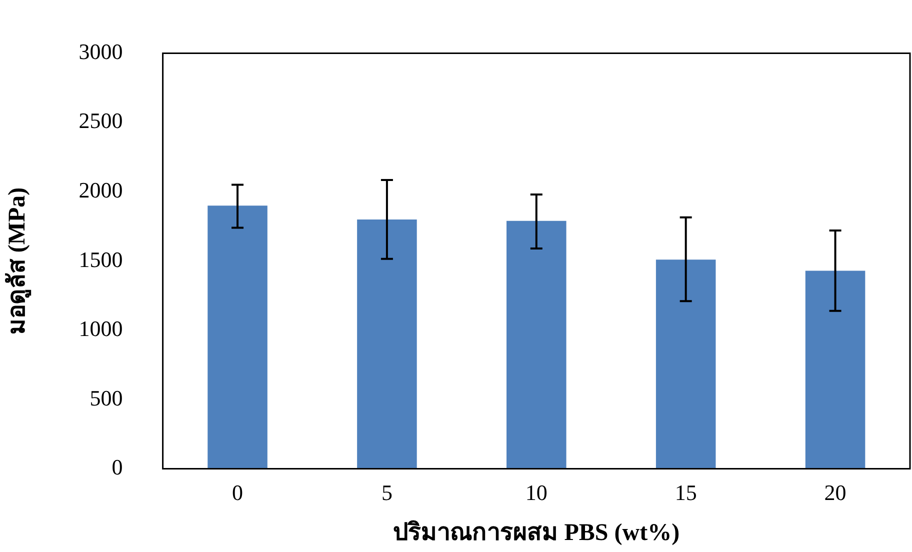  What do you see at coordinates (238, 492) in the screenshot?
I see `x-tick-label: 0` at bounding box center [238, 492].